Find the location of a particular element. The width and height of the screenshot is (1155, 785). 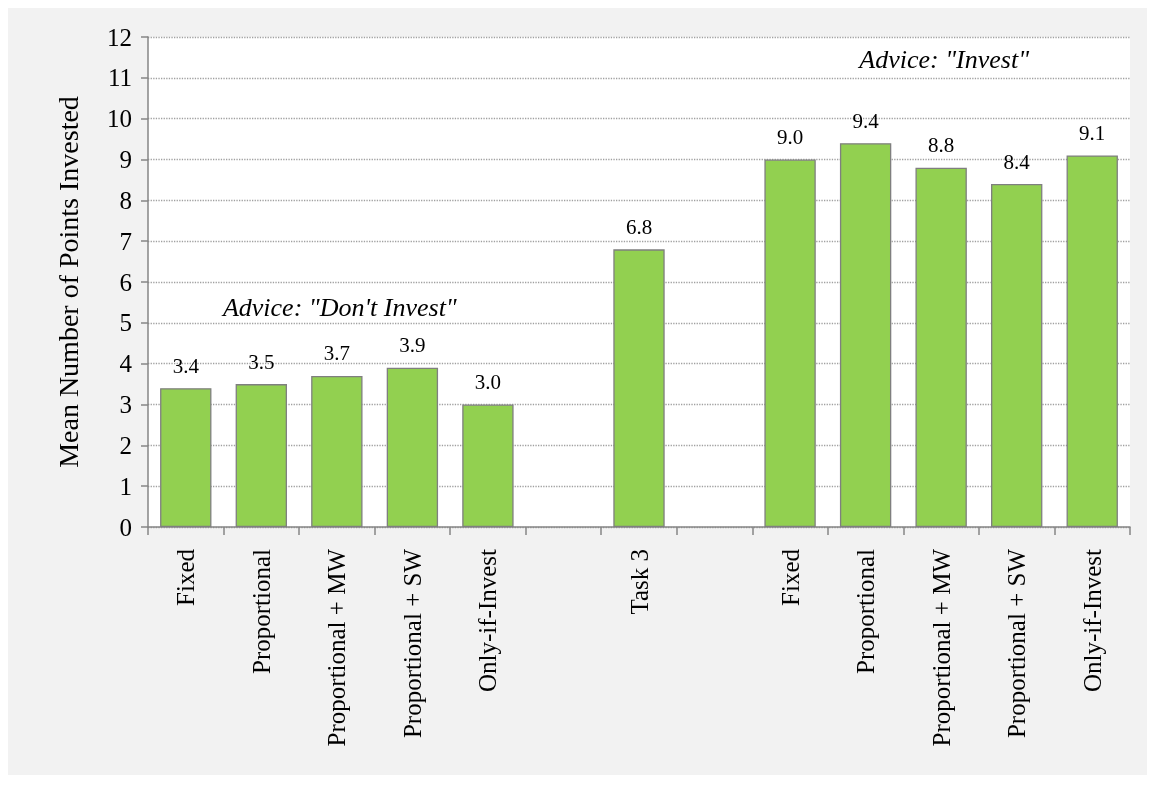

y-tick-label: 11 is located at coordinates (119, 78).